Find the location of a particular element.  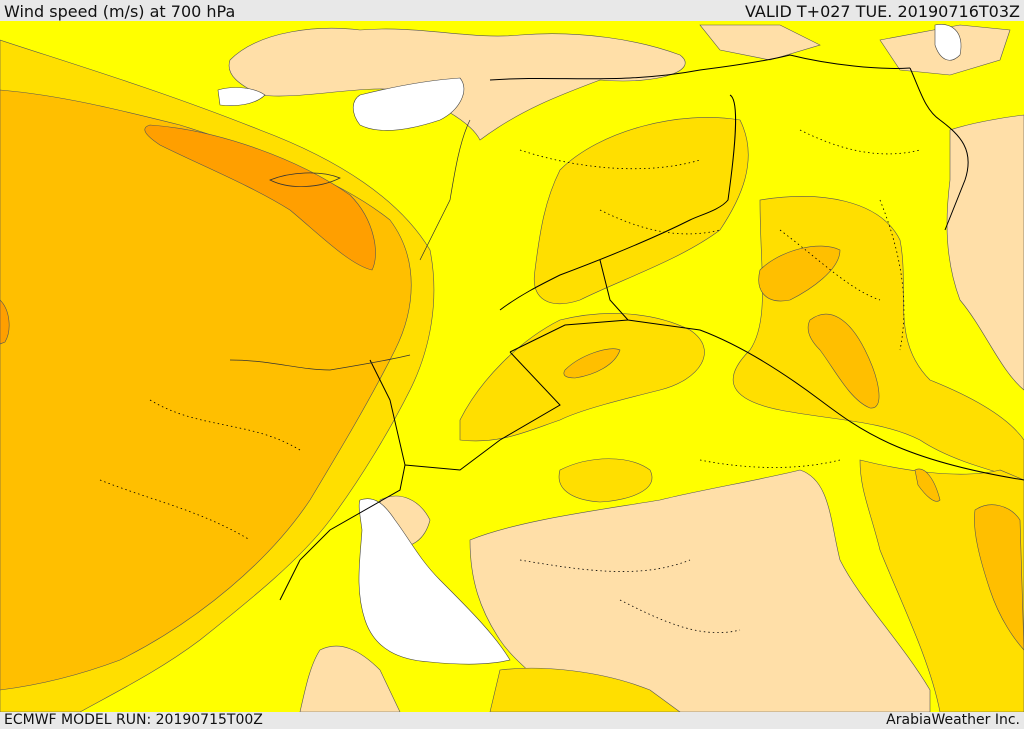

fresh-small is located at coordinates (927, 485).